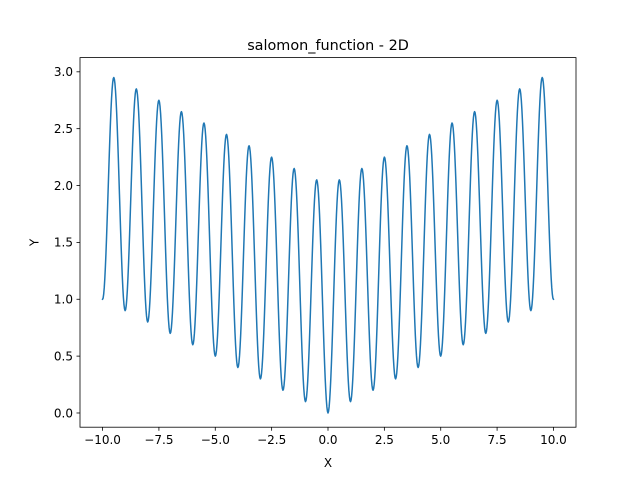 The image size is (640, 480). What do you see at coordinates (63, 356) in the screenshot?
I see `y-tick-label: 0.5` at bounding box center [63, 356].